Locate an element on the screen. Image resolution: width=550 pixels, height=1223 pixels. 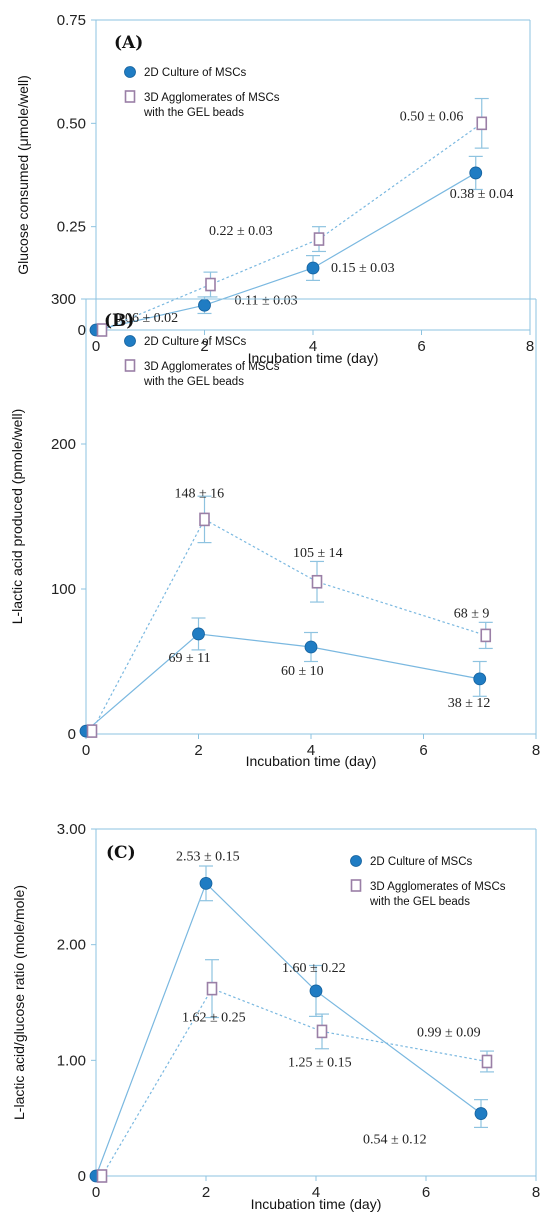
y-tick-label: 200 is located at coordinates (63, 444).